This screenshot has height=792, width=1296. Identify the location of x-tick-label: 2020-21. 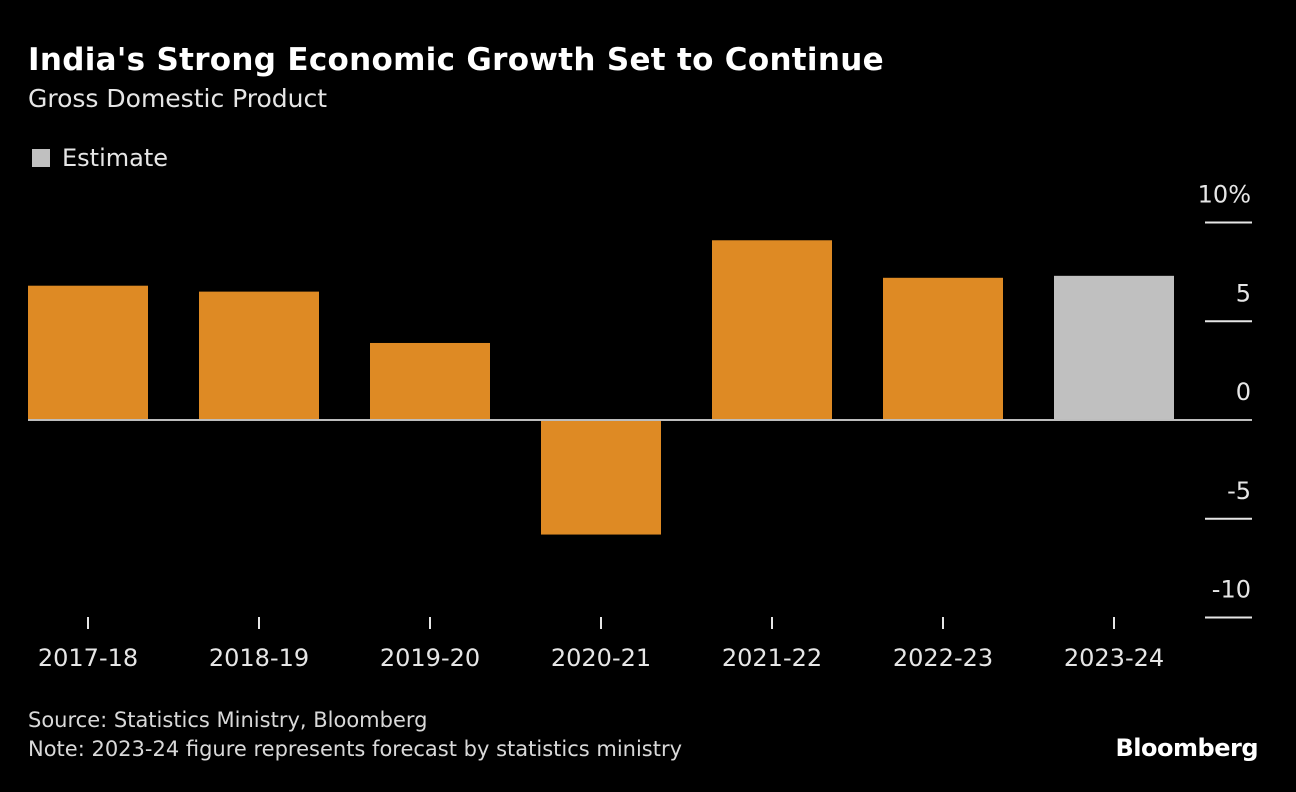
(601, 658).